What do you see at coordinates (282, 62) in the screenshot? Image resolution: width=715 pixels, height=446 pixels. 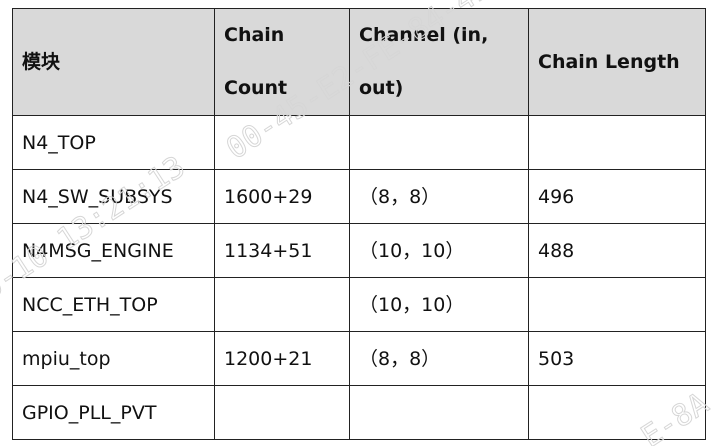 I see `header-chain-count: Chain Count` at bounding box center [282, 62].